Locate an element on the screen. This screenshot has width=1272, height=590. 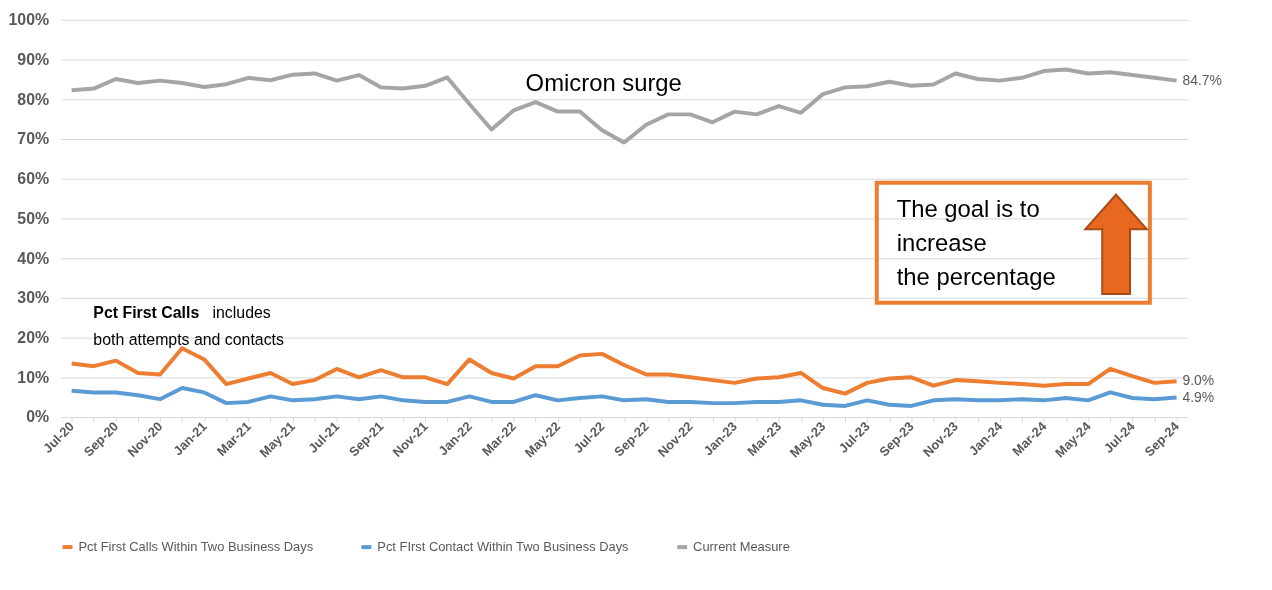
y-tick-label: 90% is located at coordinates (33, 60).